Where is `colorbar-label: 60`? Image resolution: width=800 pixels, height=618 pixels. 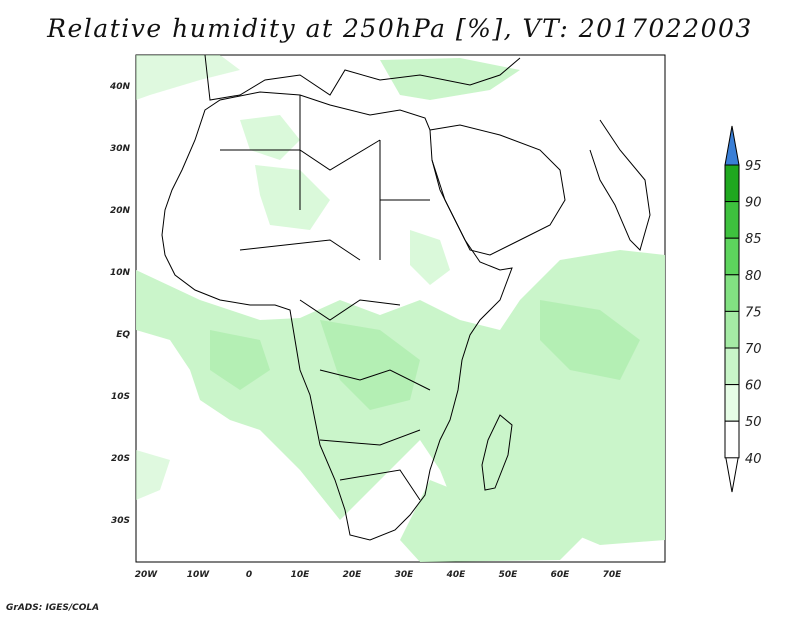 colorbar-label: 60 is located at coordinates (753, 386).